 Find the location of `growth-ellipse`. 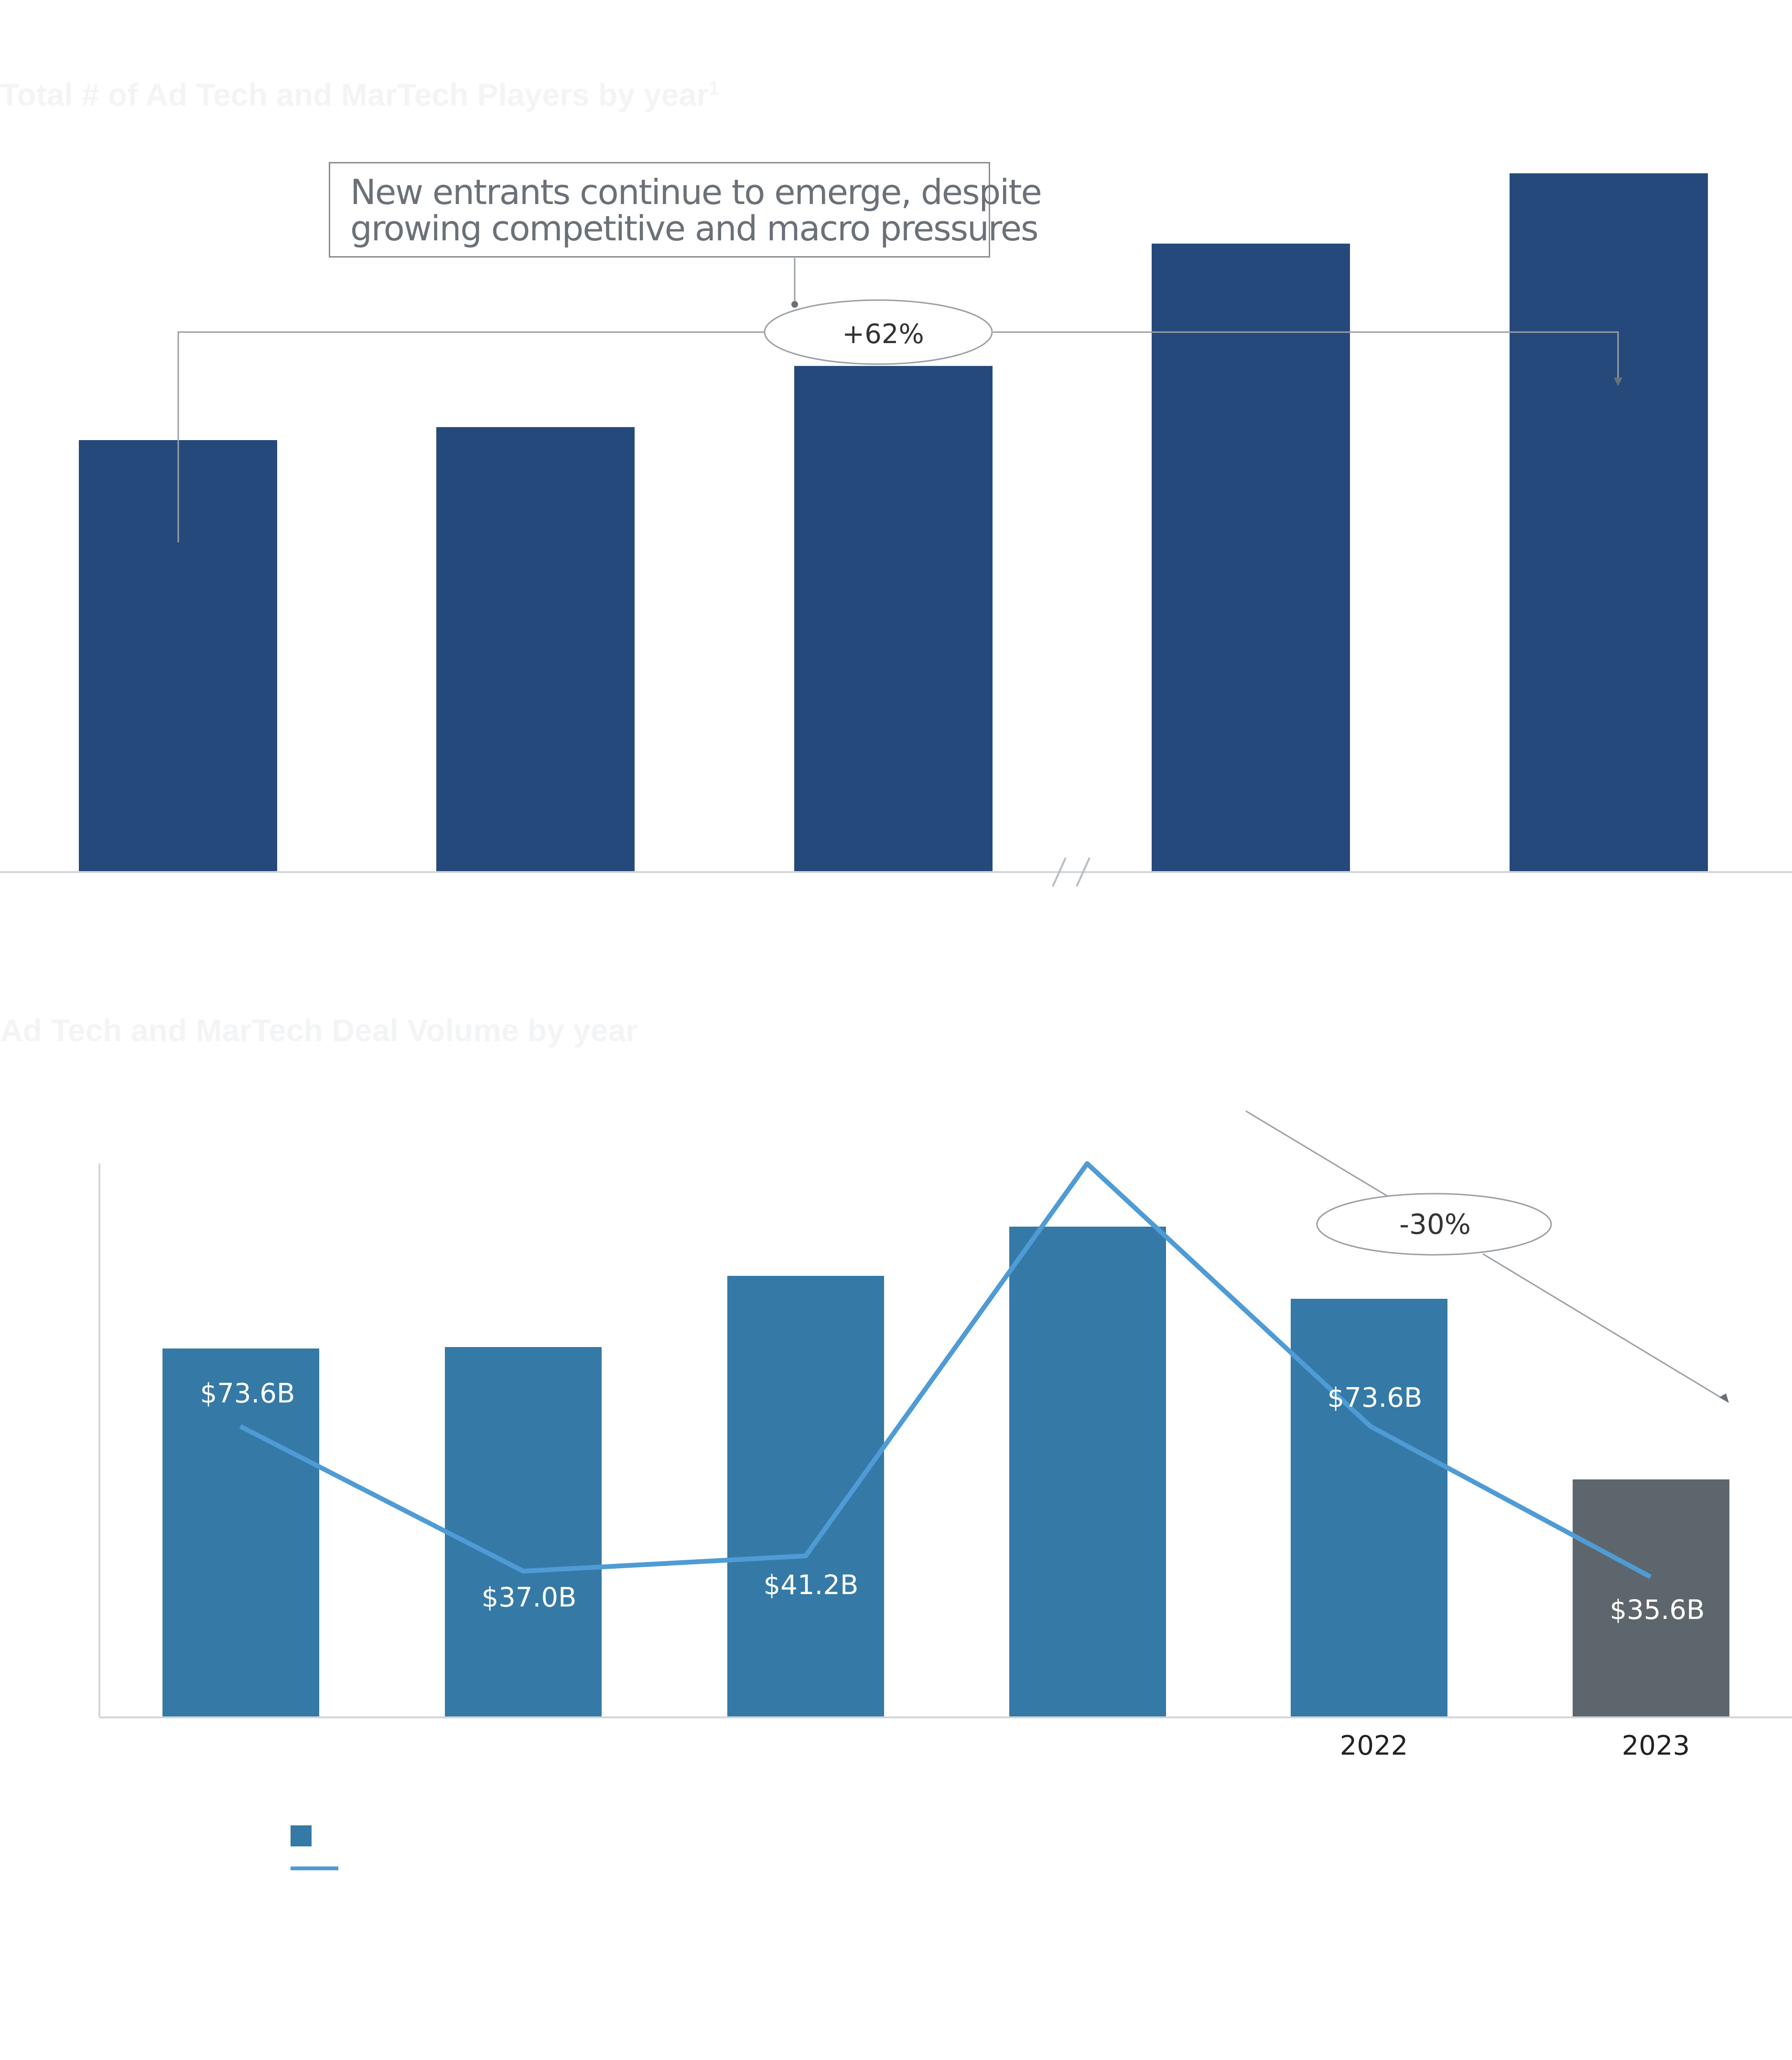

growth-ellipse is located at coordinates (878, 332).